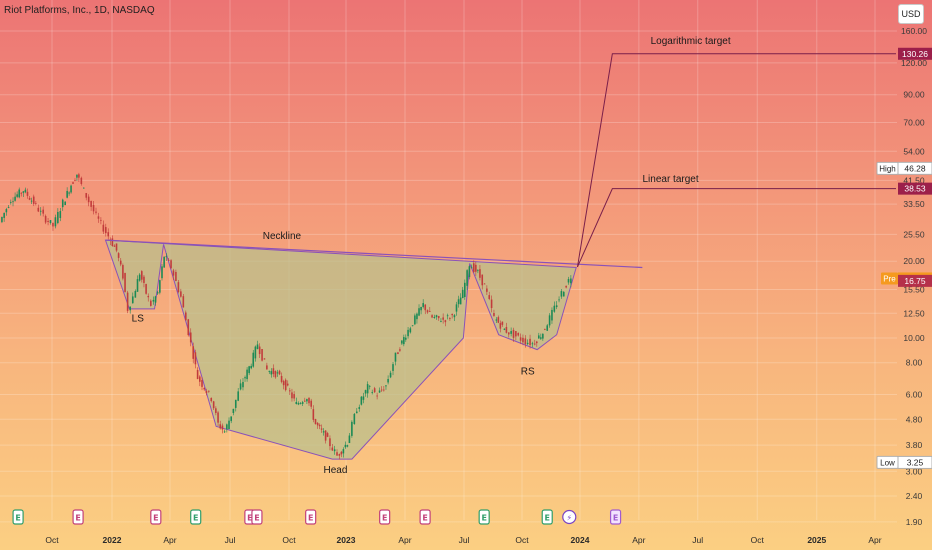  Describe the element at coordinates (528, 371) in the screenshot. I see `annotation-label: RS` at that location.